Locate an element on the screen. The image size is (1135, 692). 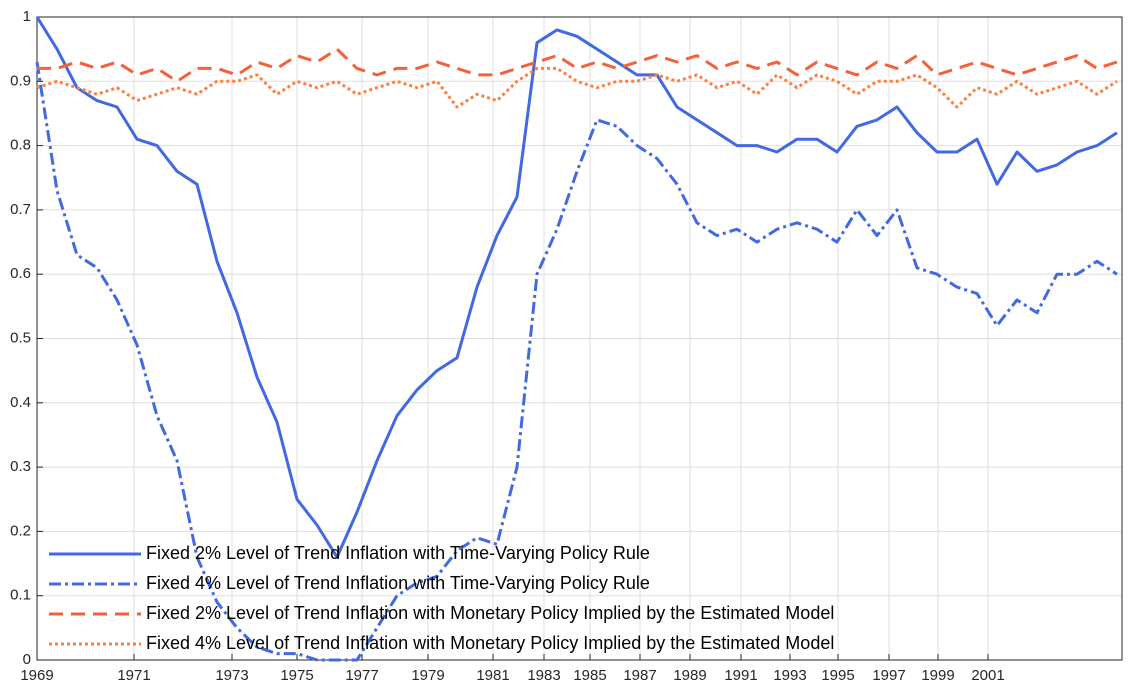
x-tick-label: 1987 is located at coordinates (639, 675).